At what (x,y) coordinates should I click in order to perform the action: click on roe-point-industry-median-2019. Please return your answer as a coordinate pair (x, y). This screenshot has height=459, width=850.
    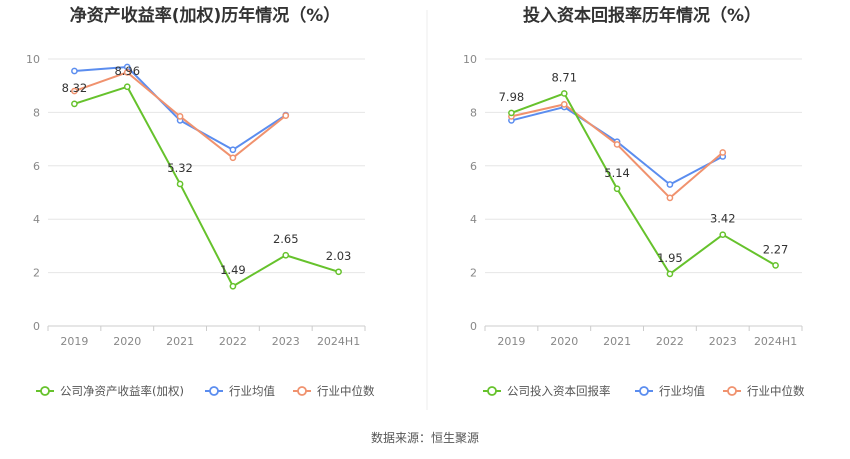
    Looking at the image, I should click on (74, 91).